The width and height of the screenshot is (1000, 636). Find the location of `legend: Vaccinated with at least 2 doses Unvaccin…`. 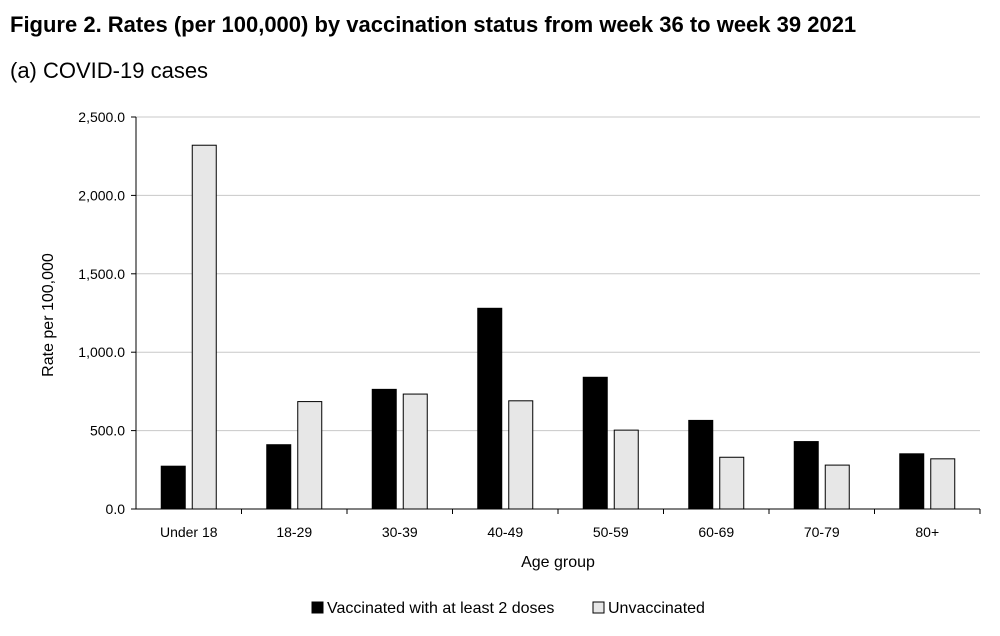

legend: Vaccinated with at least 2 doses Unvaccin… is located at coordinates (508, 608).